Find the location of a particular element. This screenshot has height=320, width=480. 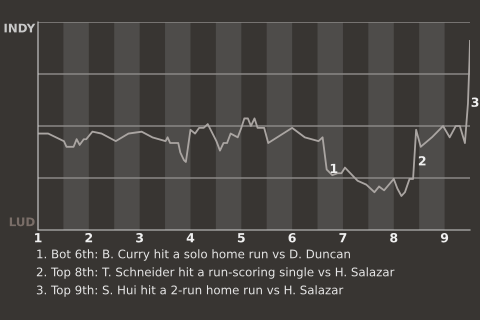

x-tick-label: 7 is located at coordinates (342, 237).